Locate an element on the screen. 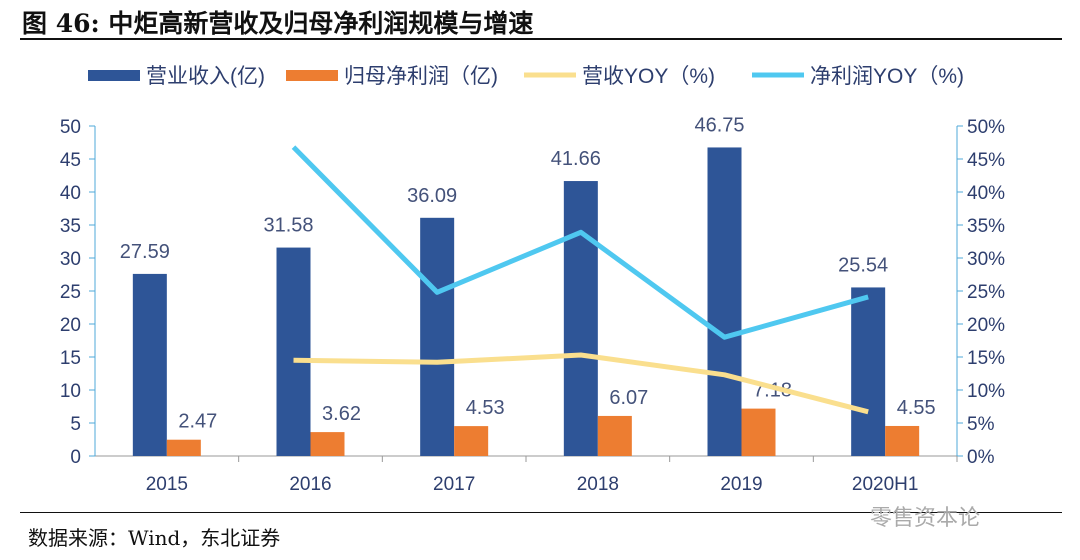 The height and width of the screenshot is (560, 1080). left-tick-label: 10 is located at coordinates (70, 391).